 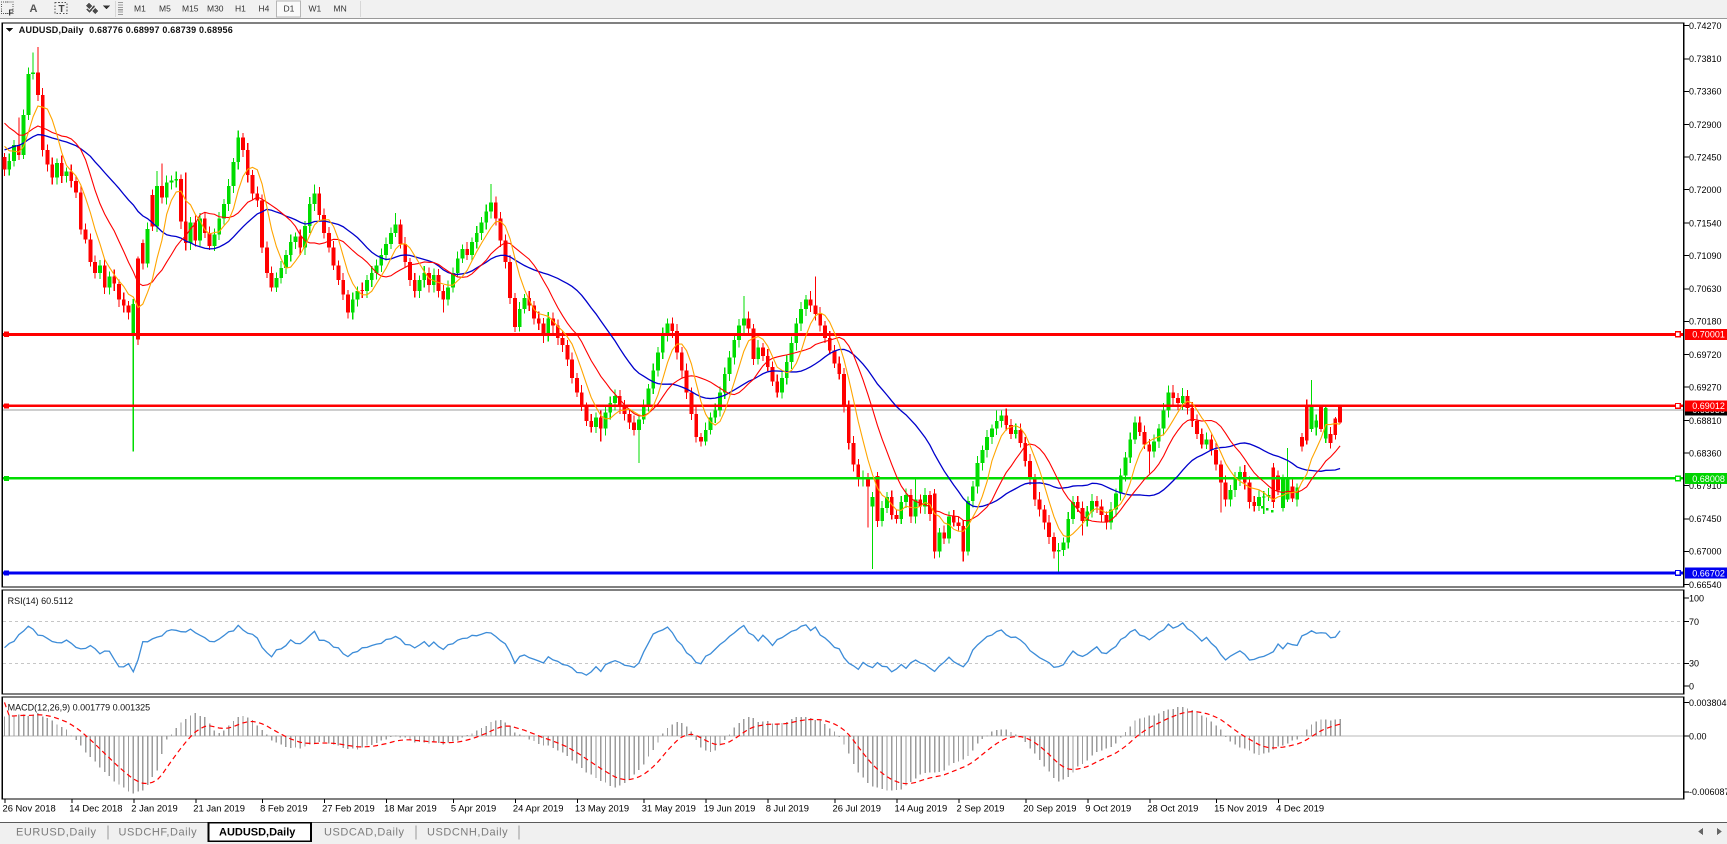 What do you see at coordinates (289, 9) in the screenshot?
I see `svg-text: D1` at bounding box center [289, 9].